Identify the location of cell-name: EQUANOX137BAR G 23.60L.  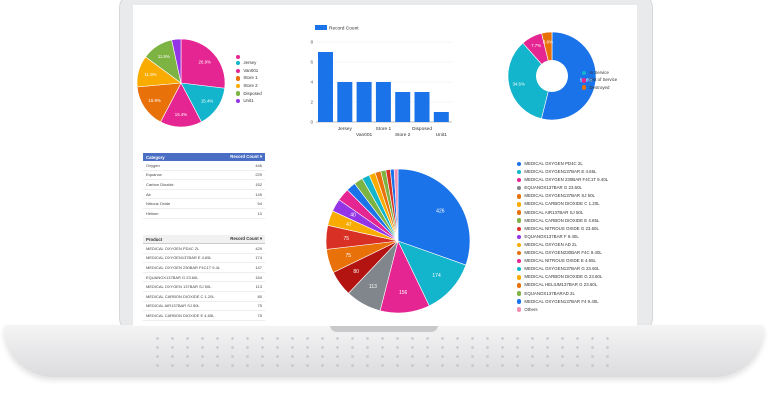
(184, 277).